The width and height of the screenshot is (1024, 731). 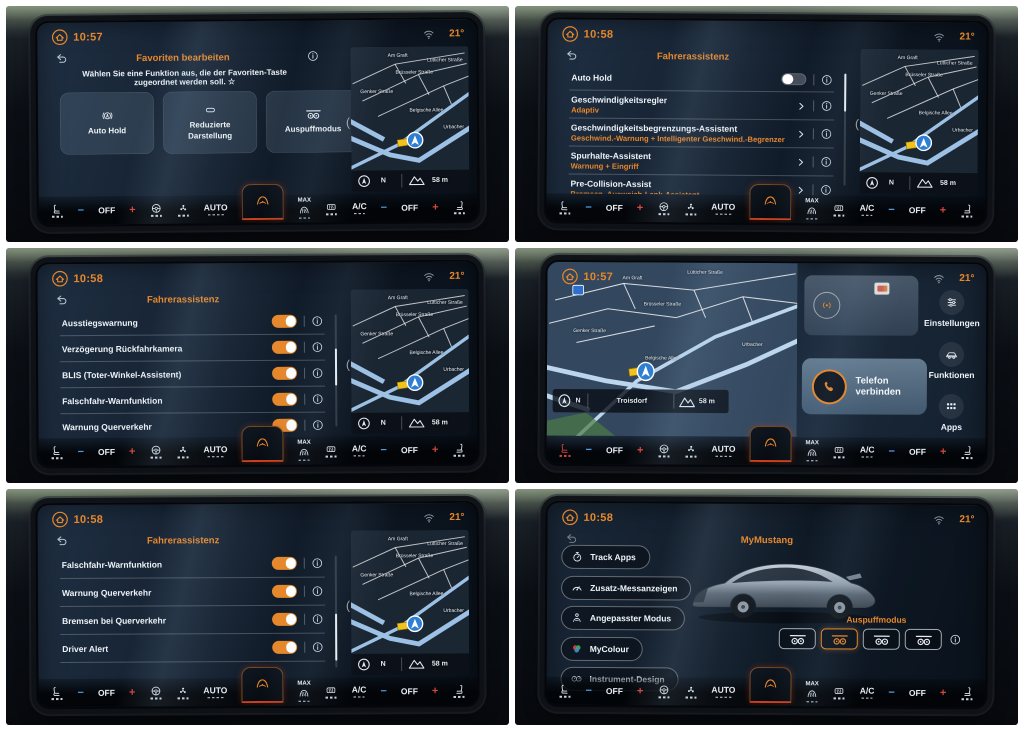 What do you see at coordinates (192, 322) in the screenshot?
I see `list-item-exit-warning: Ausstiegswarnung` at bounding box center [192, 322].